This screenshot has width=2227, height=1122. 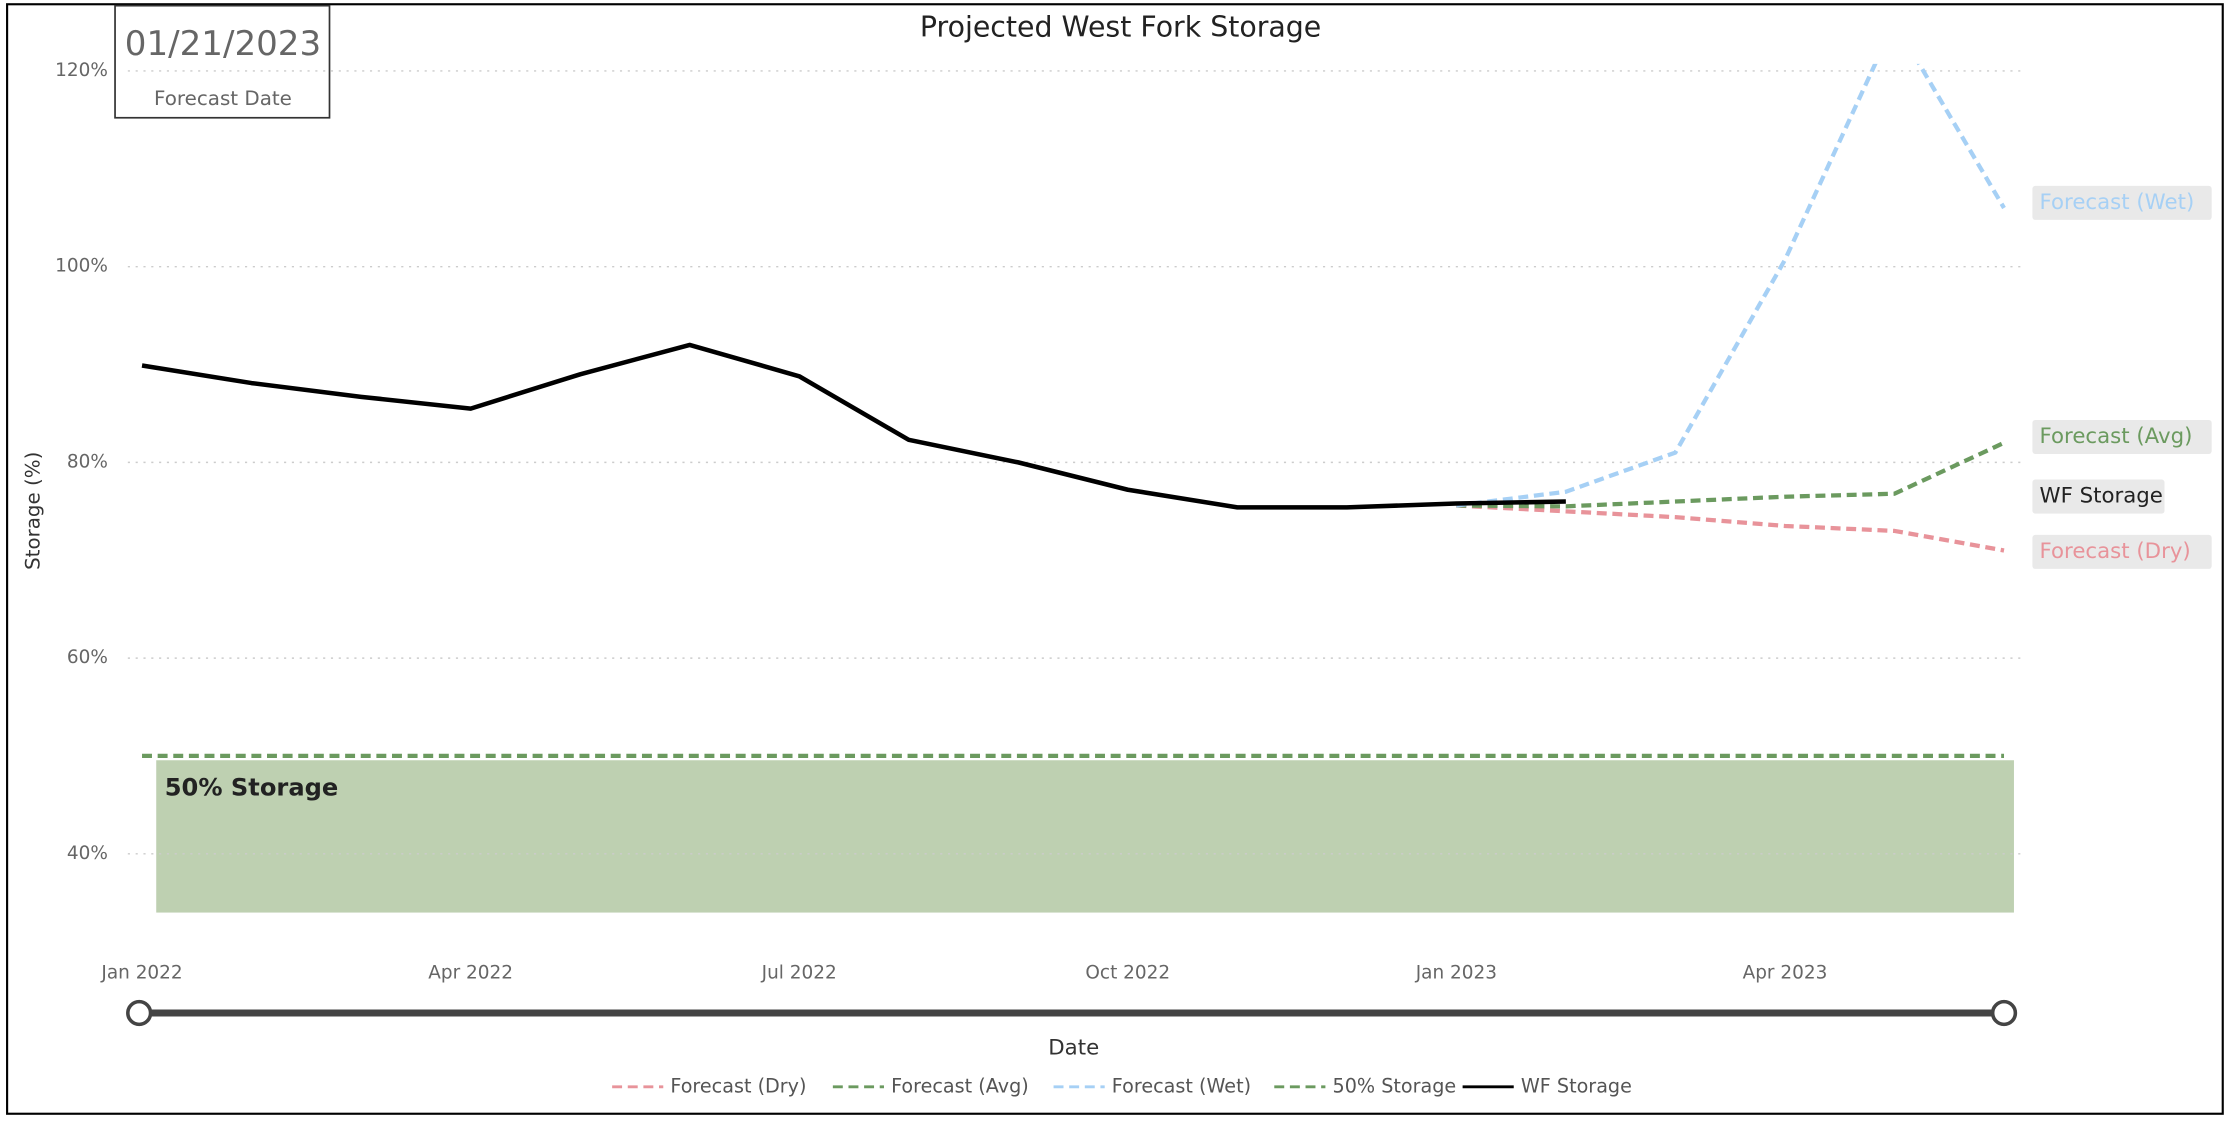 I want to click on x-tick-label: Jan 2023, so click(x=1456, y=972).